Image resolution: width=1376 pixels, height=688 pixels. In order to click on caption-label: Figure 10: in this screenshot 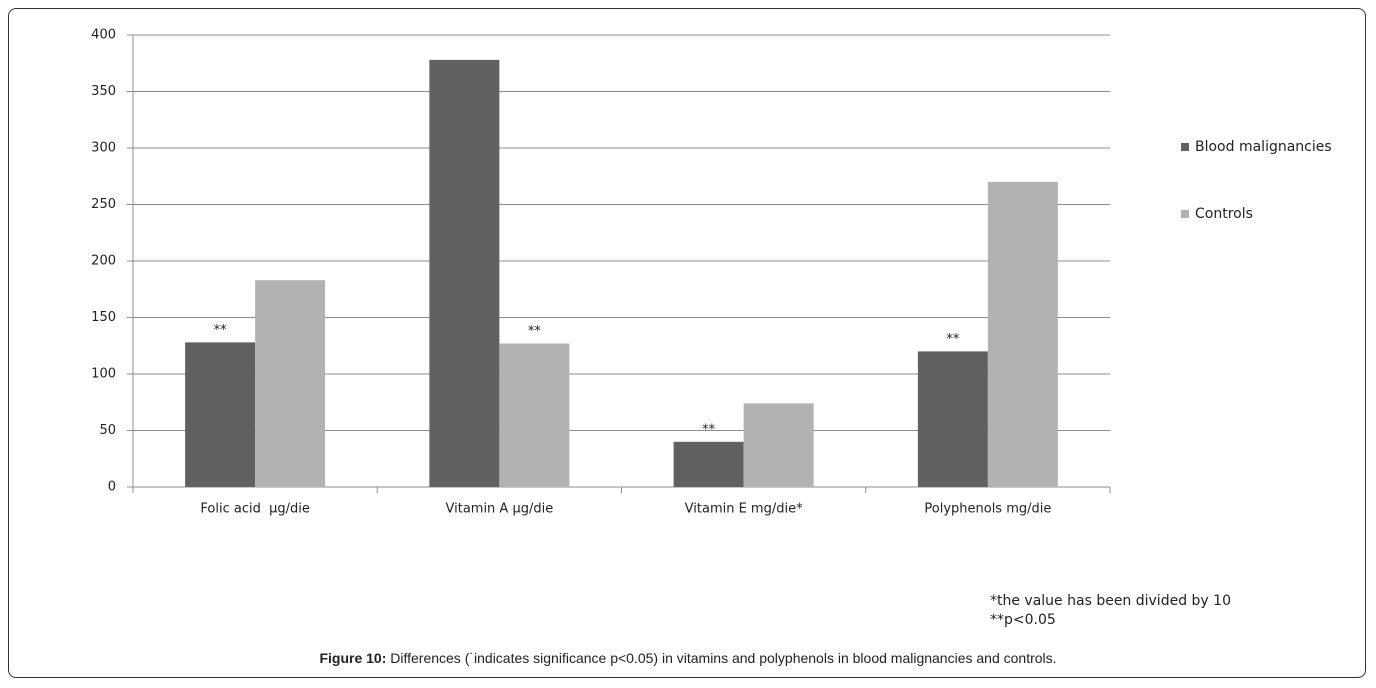, I will do `click(353, 658)`.